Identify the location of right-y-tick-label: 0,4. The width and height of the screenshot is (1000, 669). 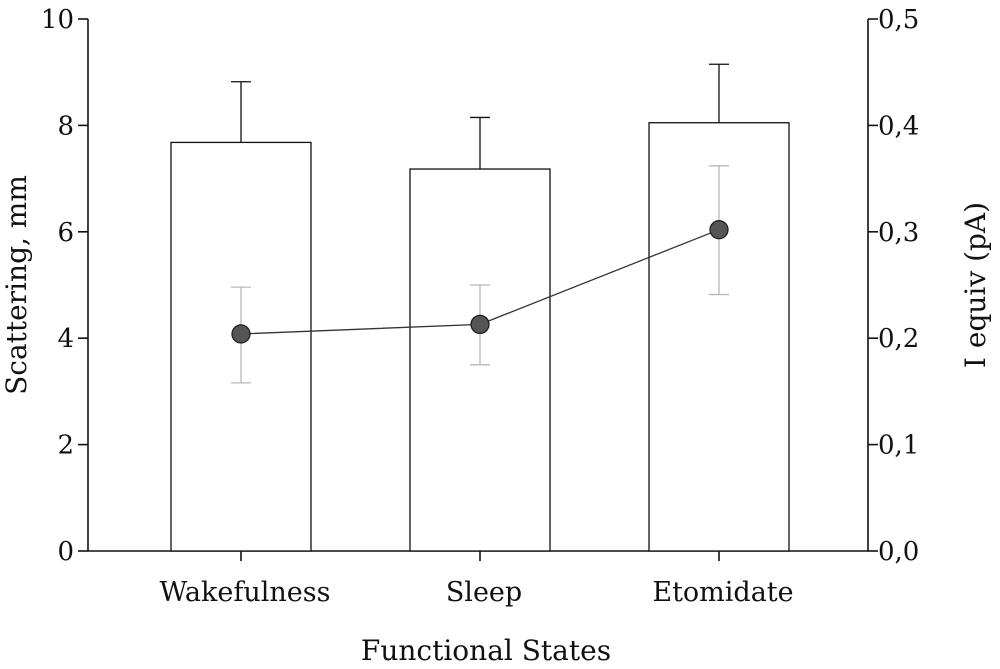
(898, 126).